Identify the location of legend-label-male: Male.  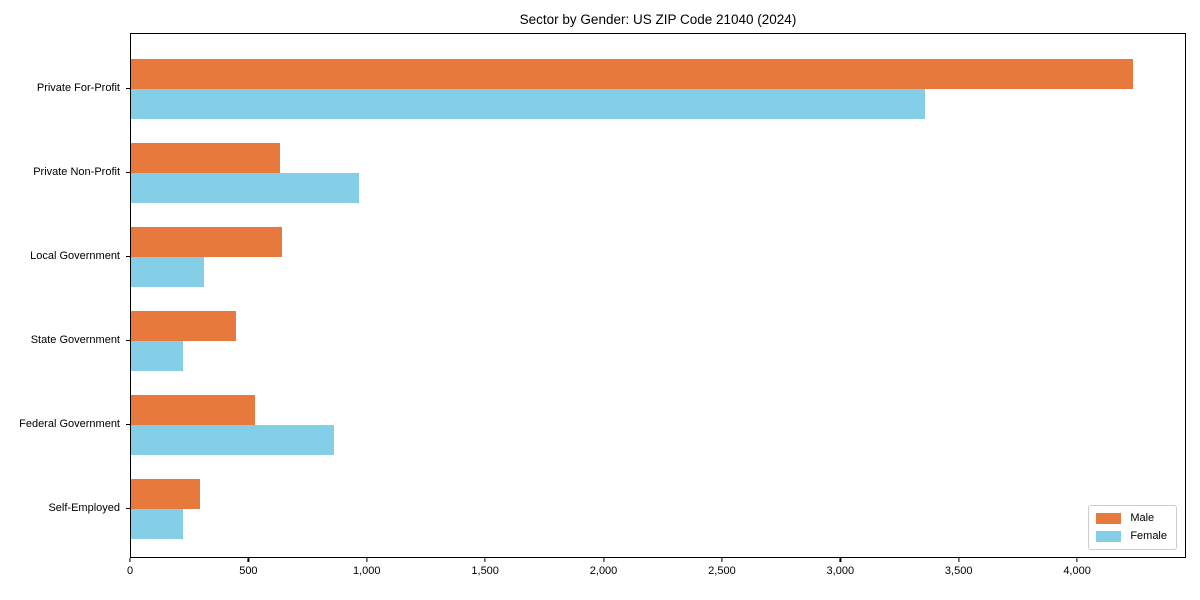
(1142, 518).